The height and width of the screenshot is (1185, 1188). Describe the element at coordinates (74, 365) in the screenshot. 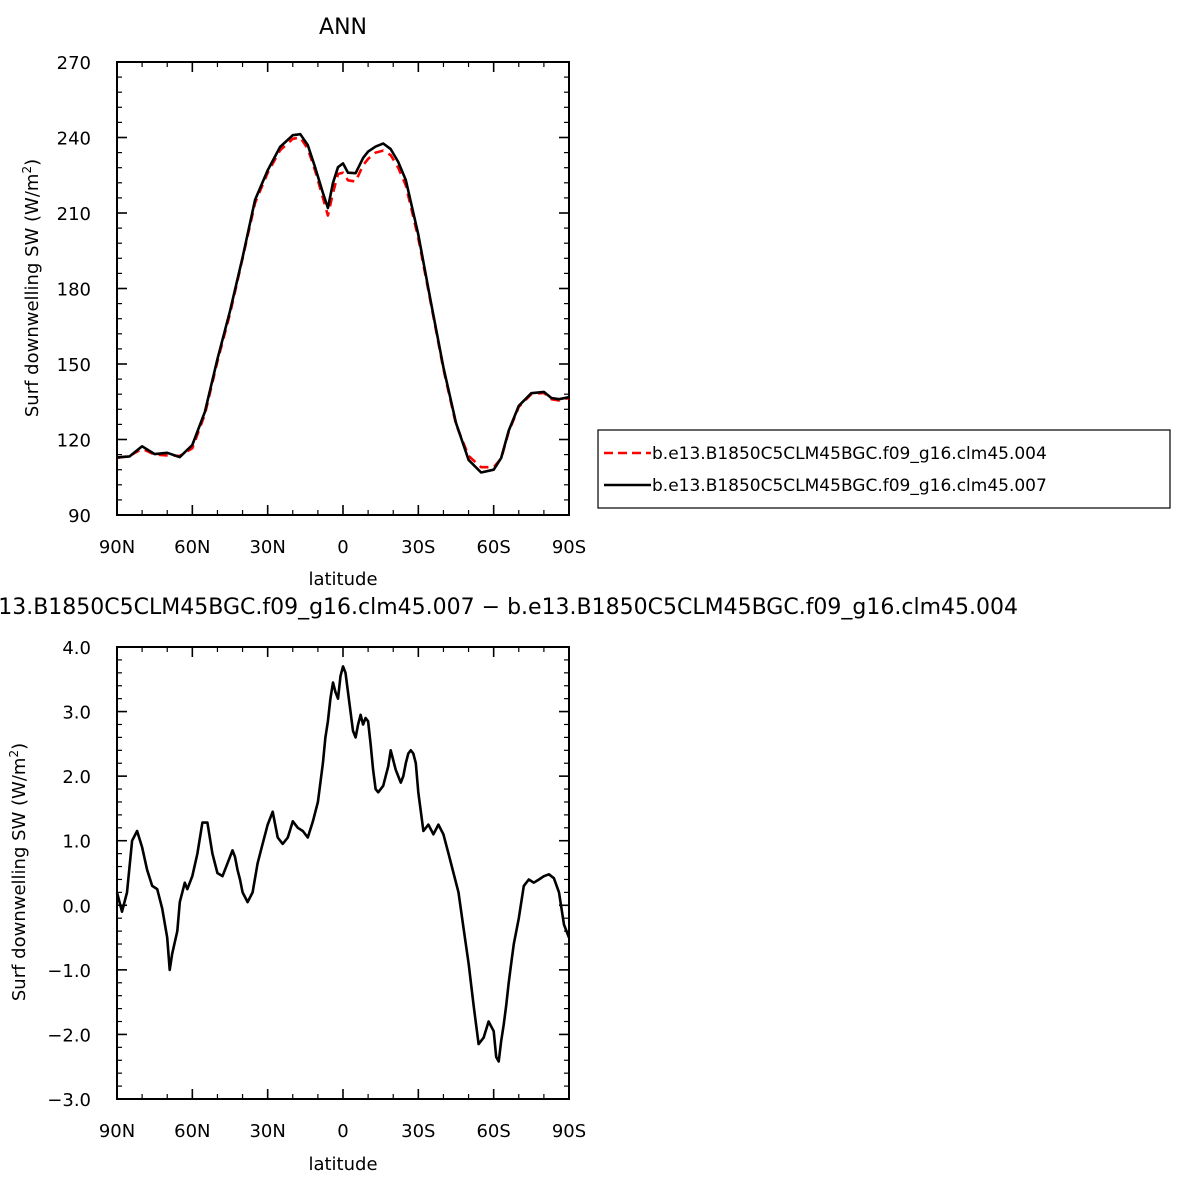

I see `y-tick-label: 150` at that location.